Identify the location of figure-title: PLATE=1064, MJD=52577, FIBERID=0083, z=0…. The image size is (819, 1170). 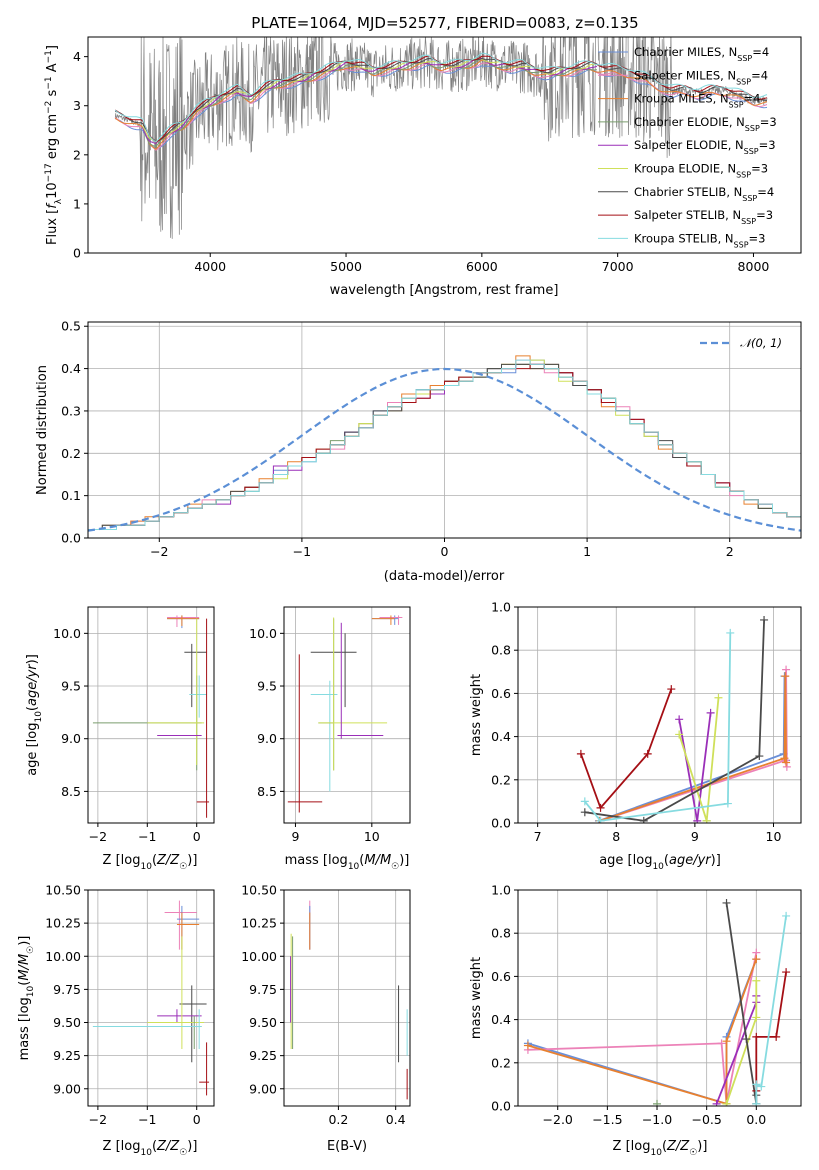
(444, 23).